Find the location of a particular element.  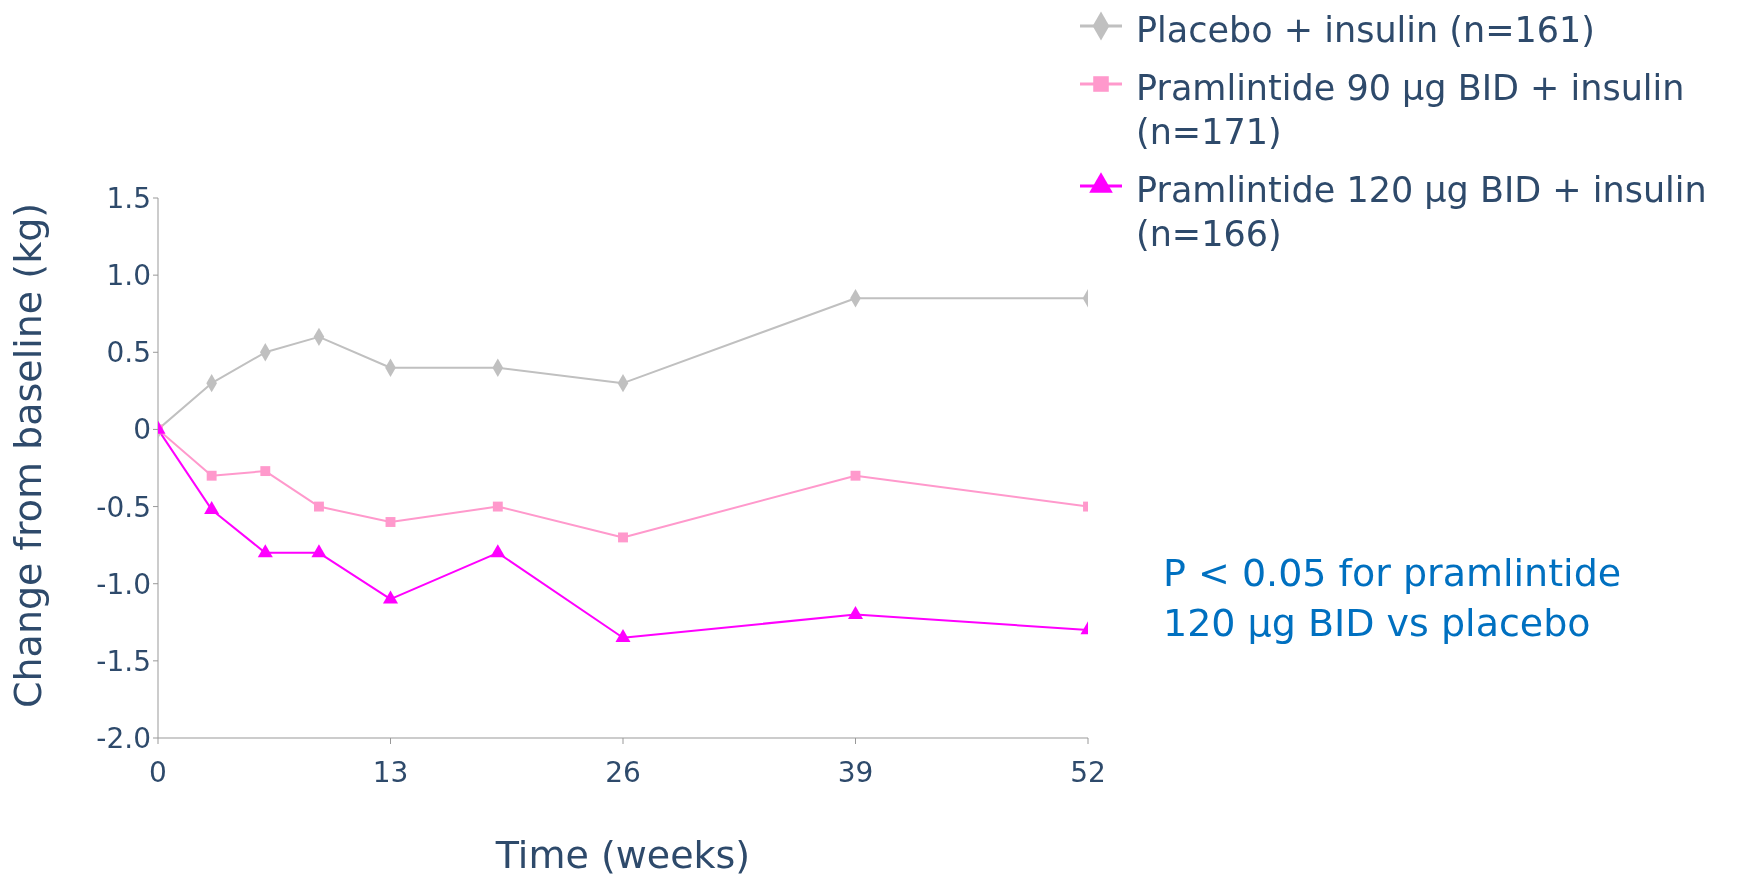

y-tick-label: -2.0 is located at coordinates (123, 738).